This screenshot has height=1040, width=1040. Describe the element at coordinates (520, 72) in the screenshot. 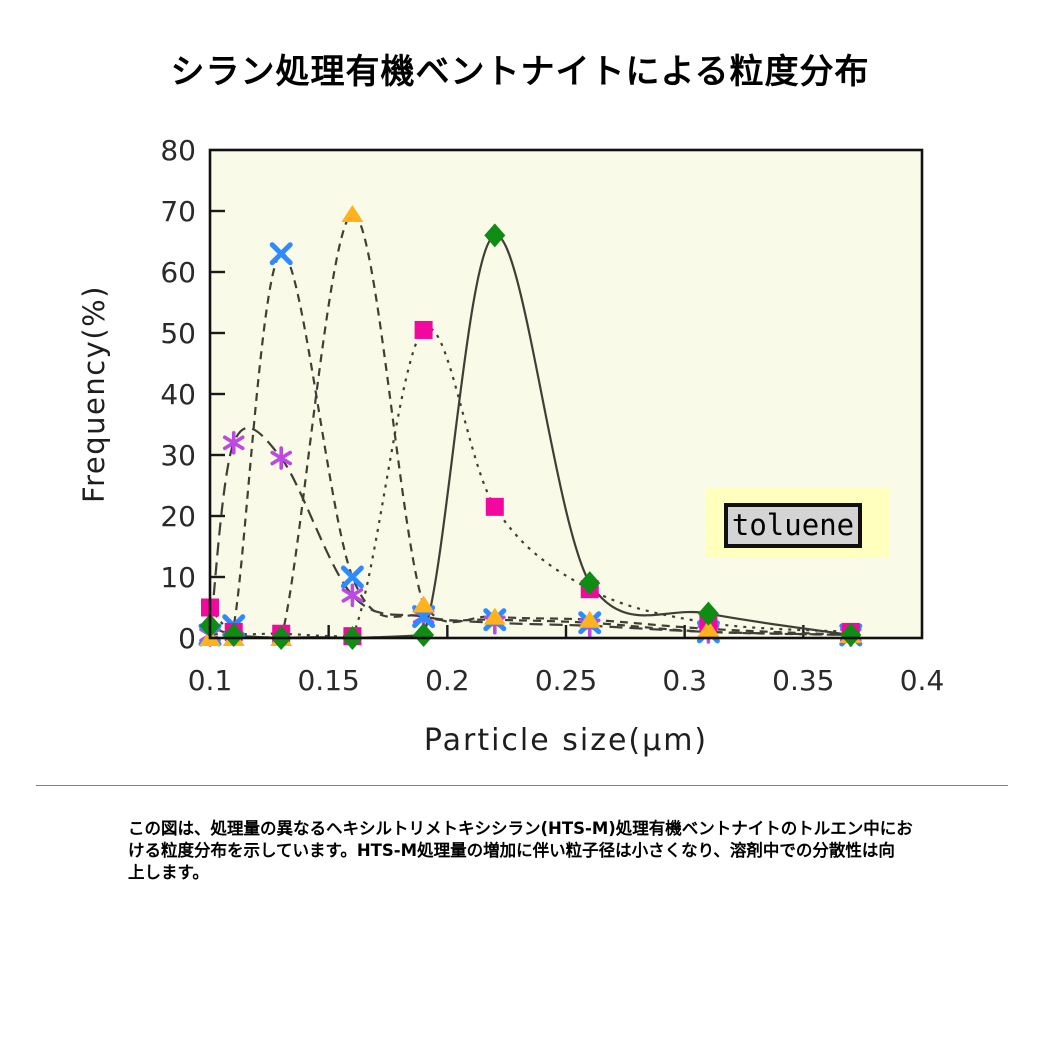

I see `page-title: シラン処理有機ベントナイトによる粒度分布` at that location.